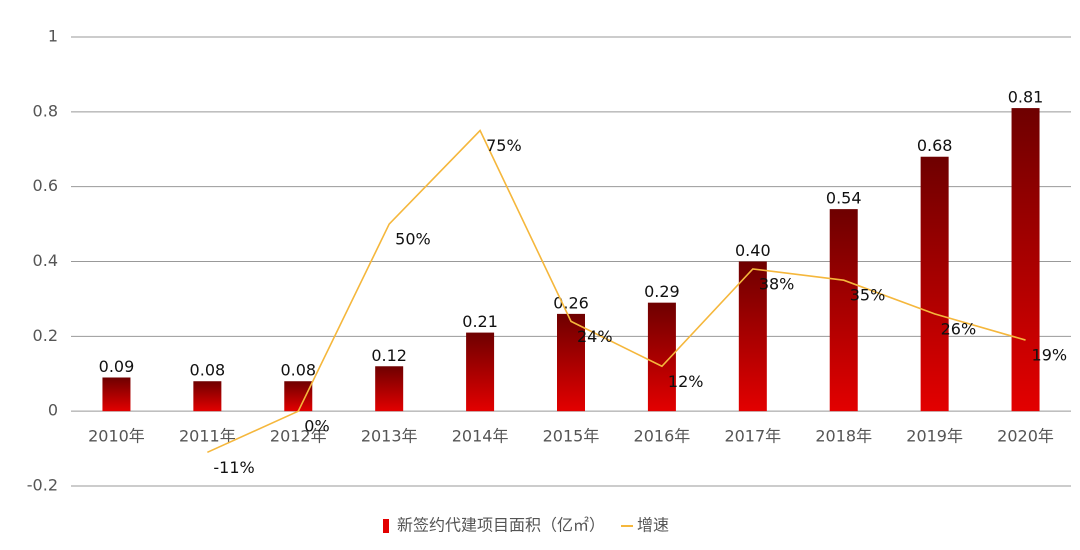  Describe the element at coordinates (117, 366) in the screenshot. I see `bar-value-label: 0.09` at that location.